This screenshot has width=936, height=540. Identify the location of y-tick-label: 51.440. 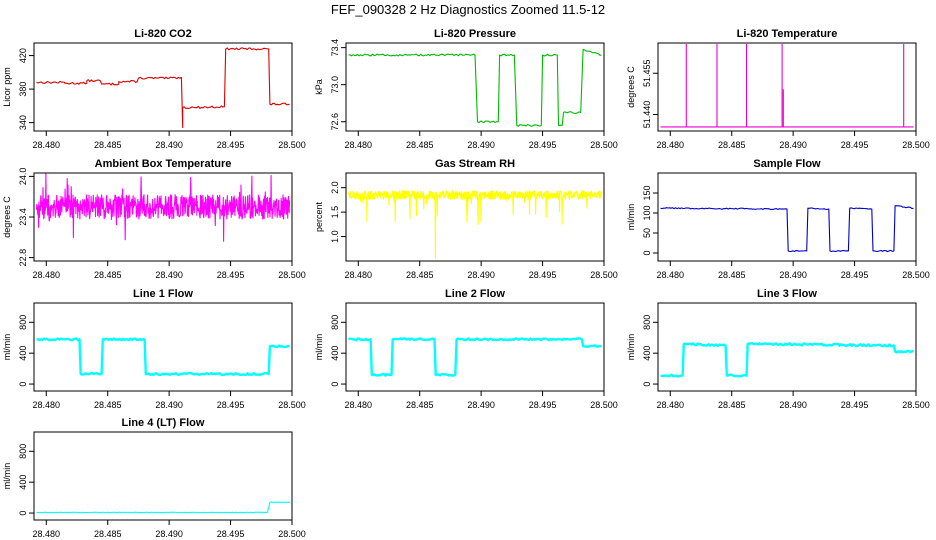
(647, 115).